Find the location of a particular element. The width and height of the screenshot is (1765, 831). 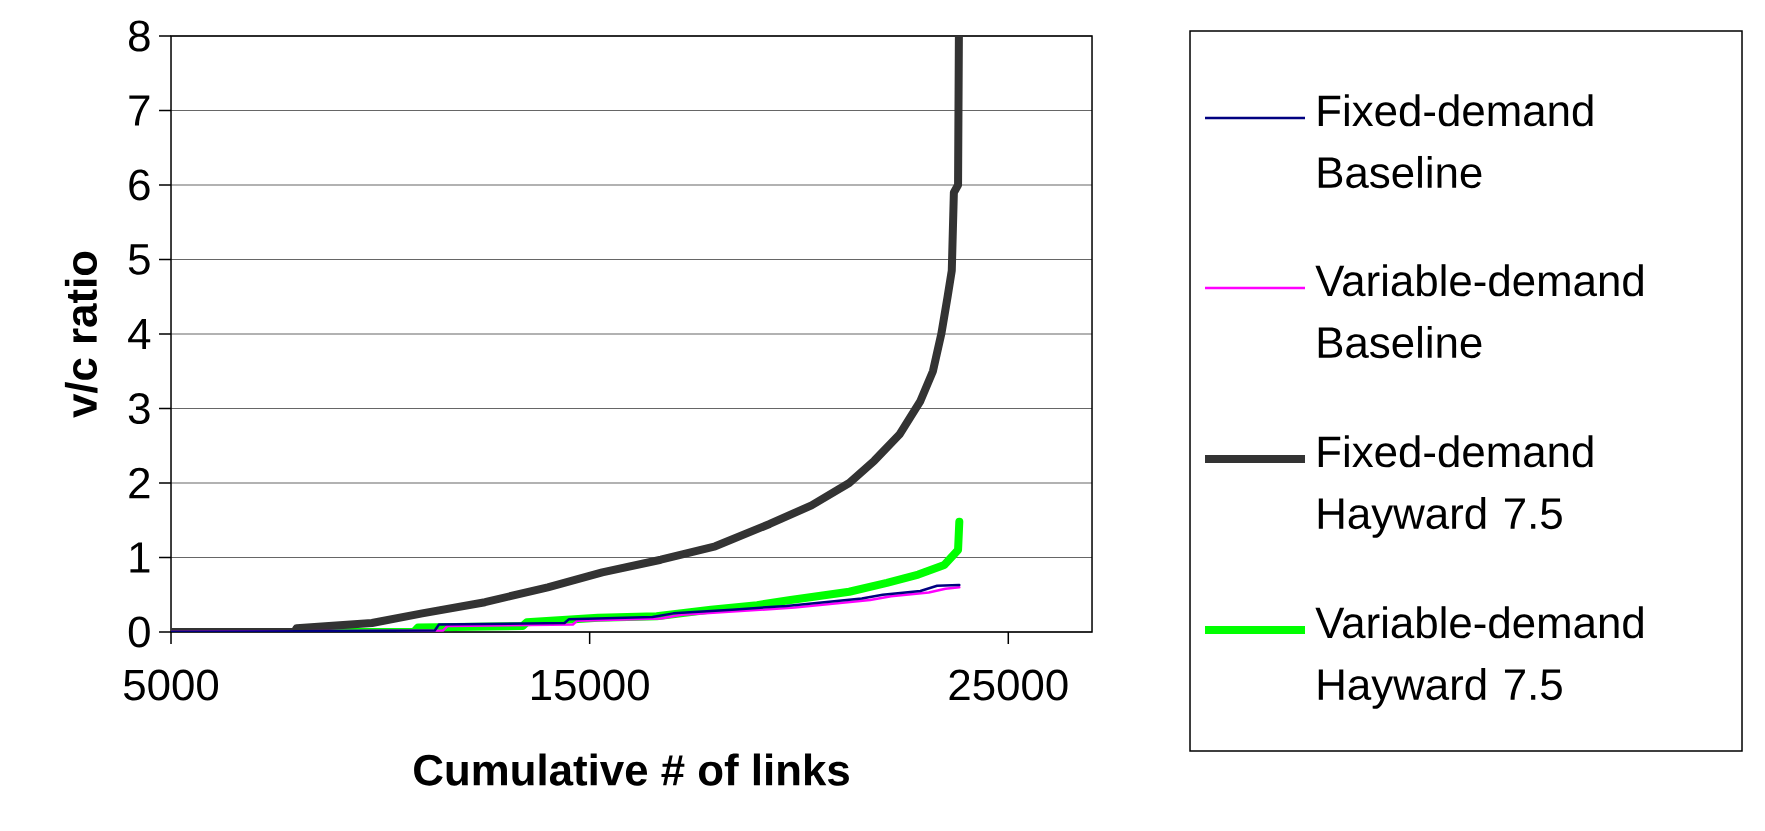

x-axis-title: Cumulative # of links is located at coordinates (631, 769).